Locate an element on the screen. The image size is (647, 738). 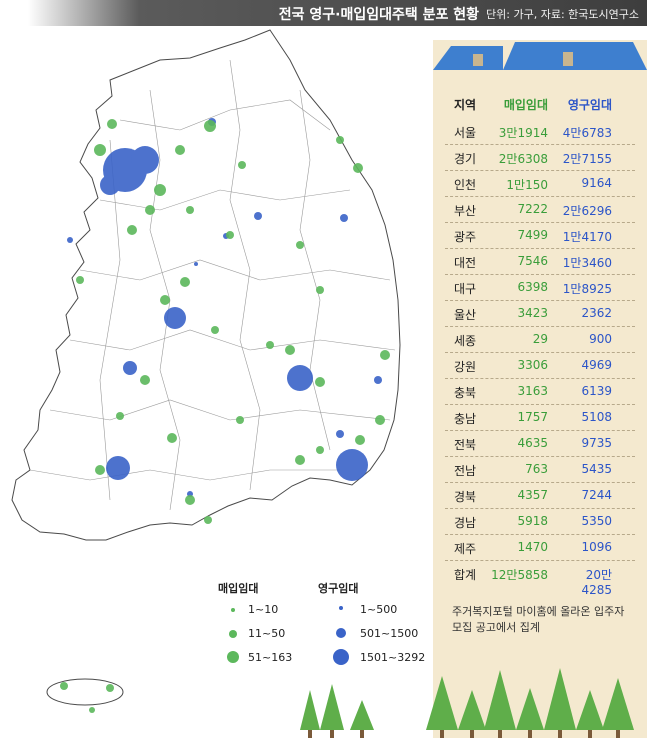
table-yeonggu-cell: 5108 is located at coordinates (596, 417).